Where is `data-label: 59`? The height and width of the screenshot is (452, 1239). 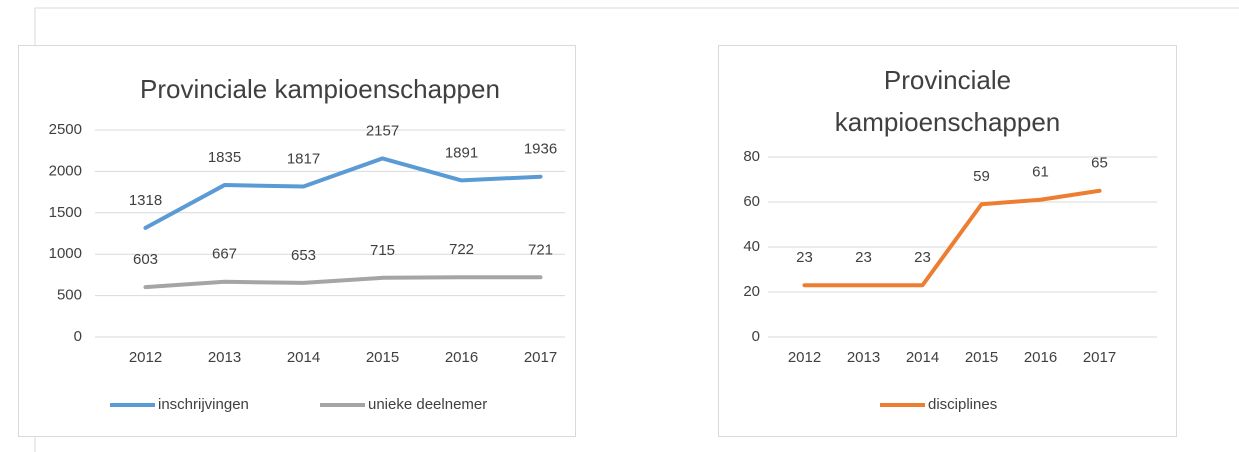 data-label: 59 is located at coordinates (981, 176).